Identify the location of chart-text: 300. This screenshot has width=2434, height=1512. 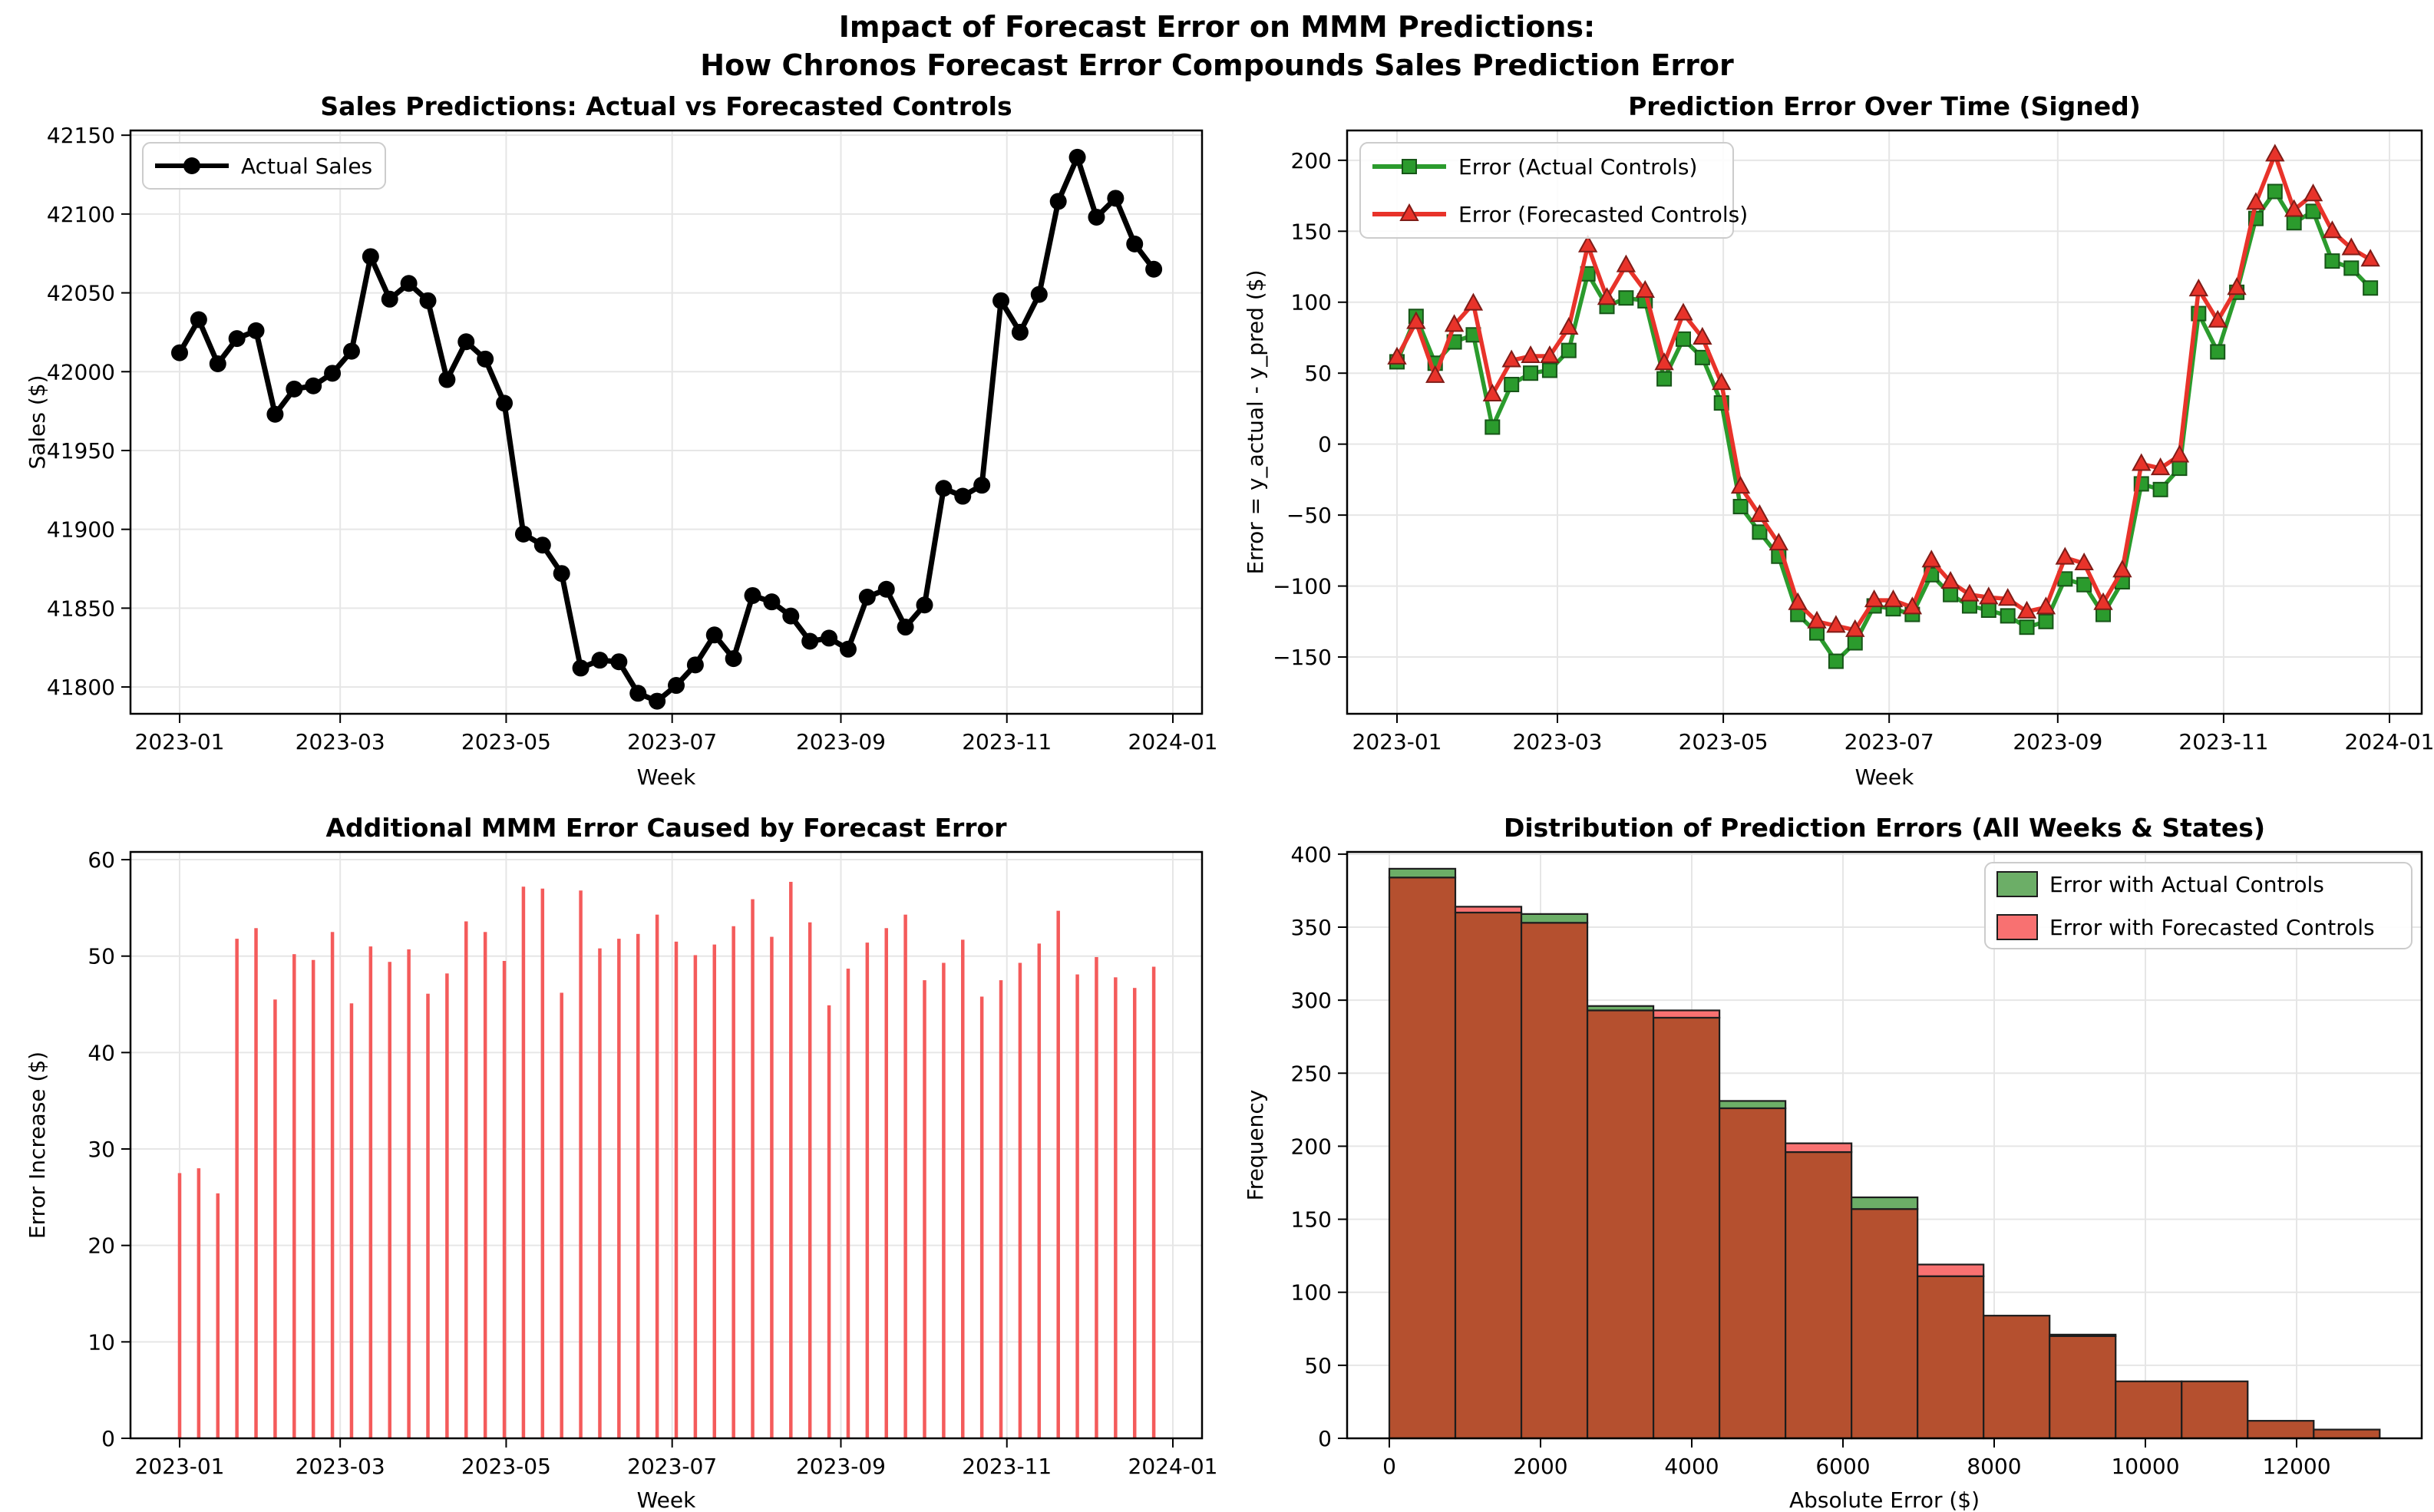
(1311, 1001).